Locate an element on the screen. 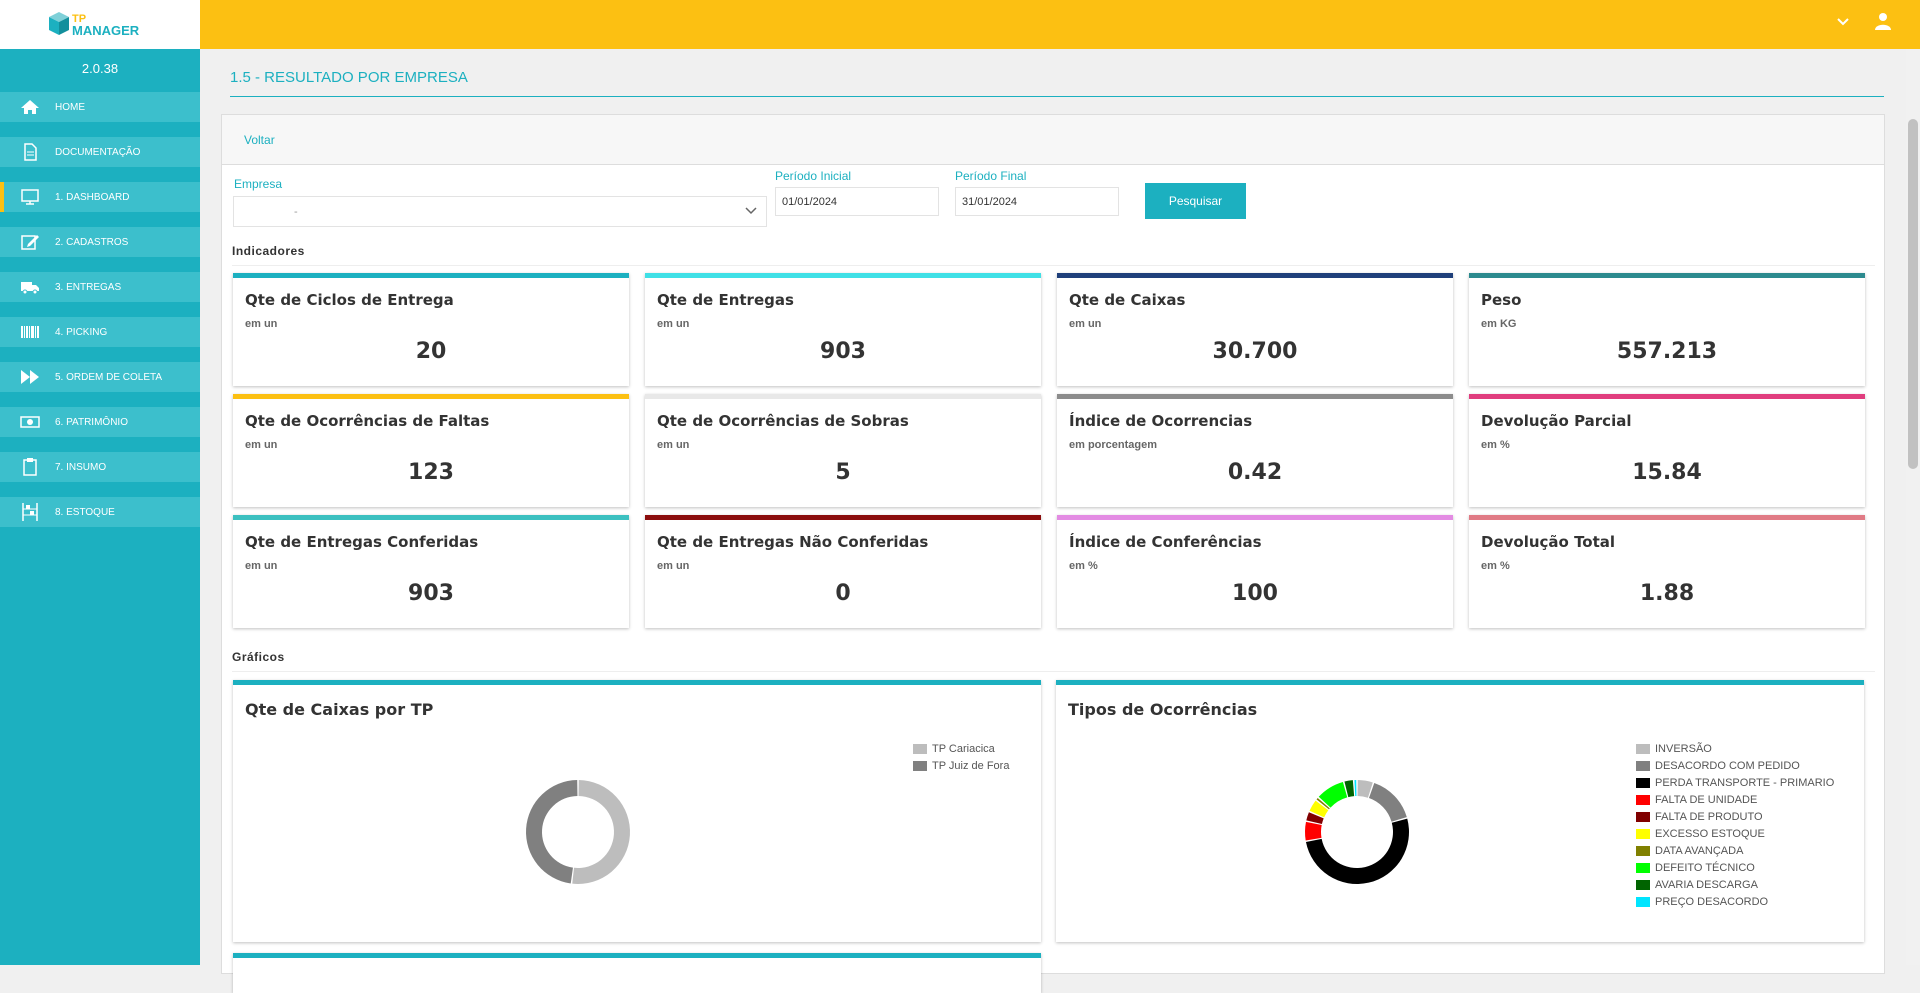 Image resolution: width=1920 pixels, height=993 pixels. sidebar-item-picking: 4. PICKING is located at coordinates (100, 332).